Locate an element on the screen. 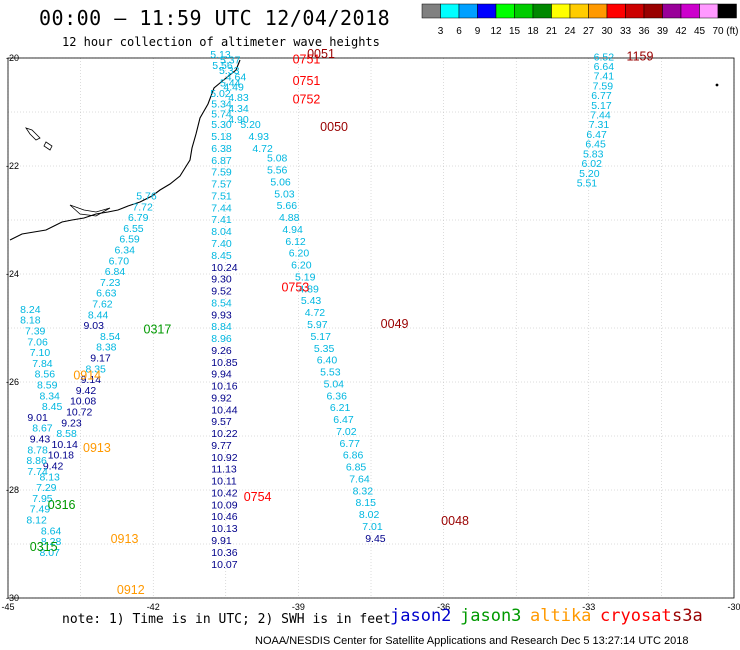 This screenshot has height=650, width=740. swh-value: 11.13 is located at coordinates (224, 470).